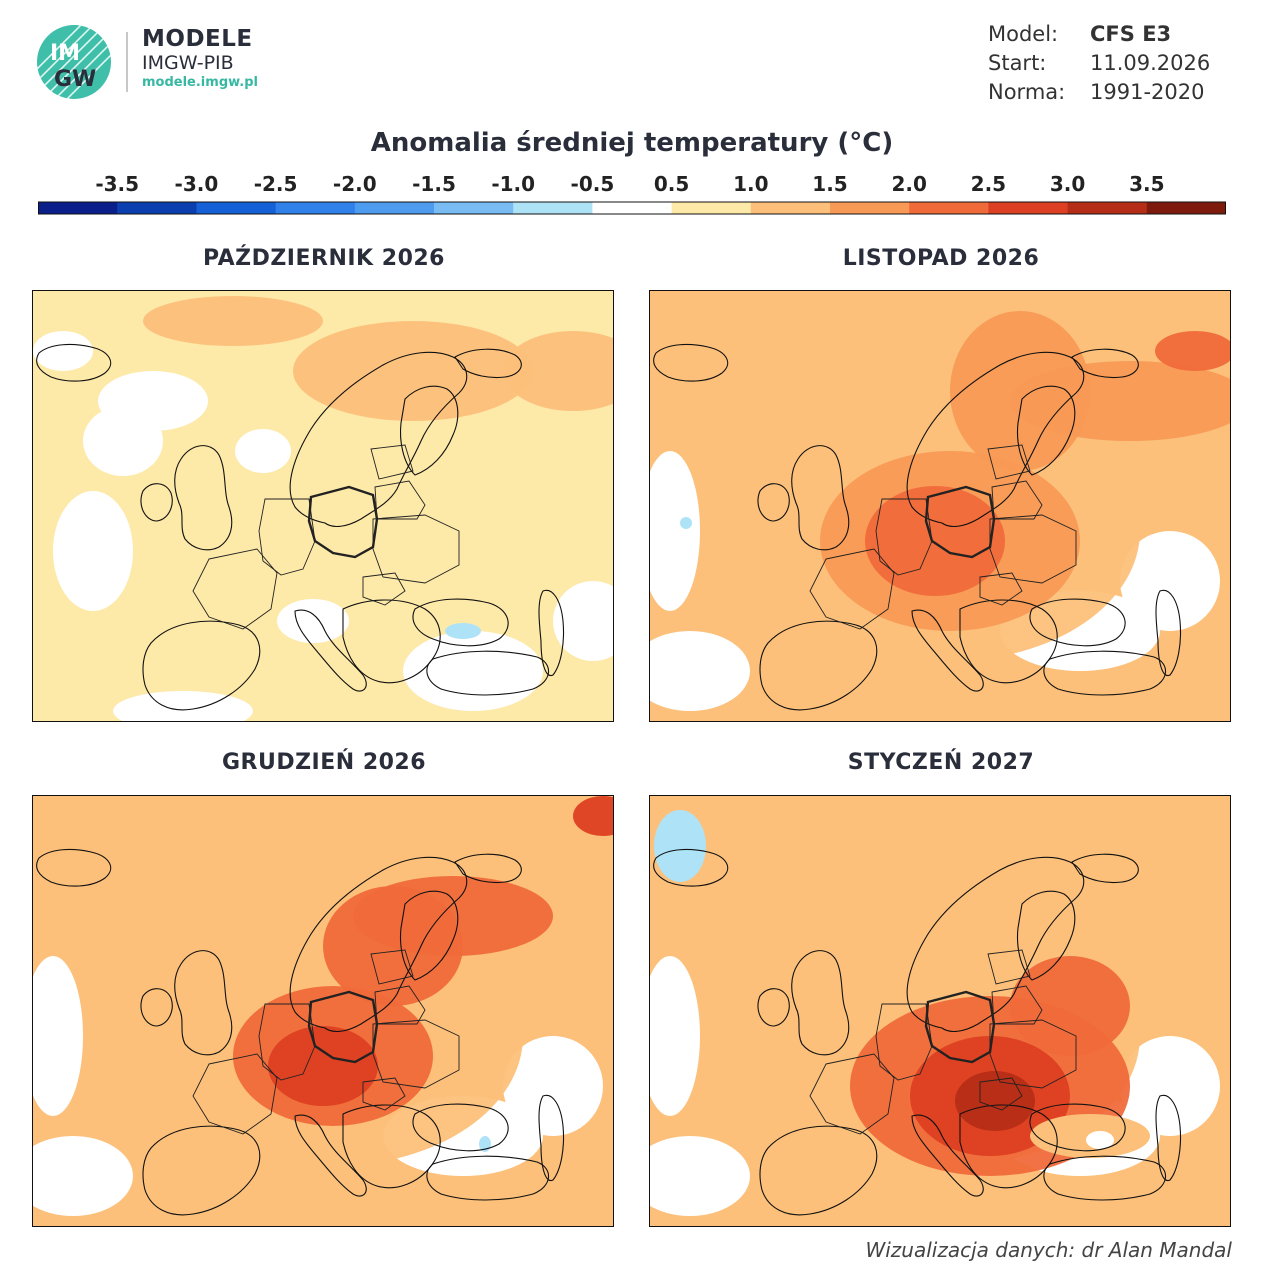 The image size is (1264, 1269). I want to click on logo-mark-top: IM, so click(65, 53).